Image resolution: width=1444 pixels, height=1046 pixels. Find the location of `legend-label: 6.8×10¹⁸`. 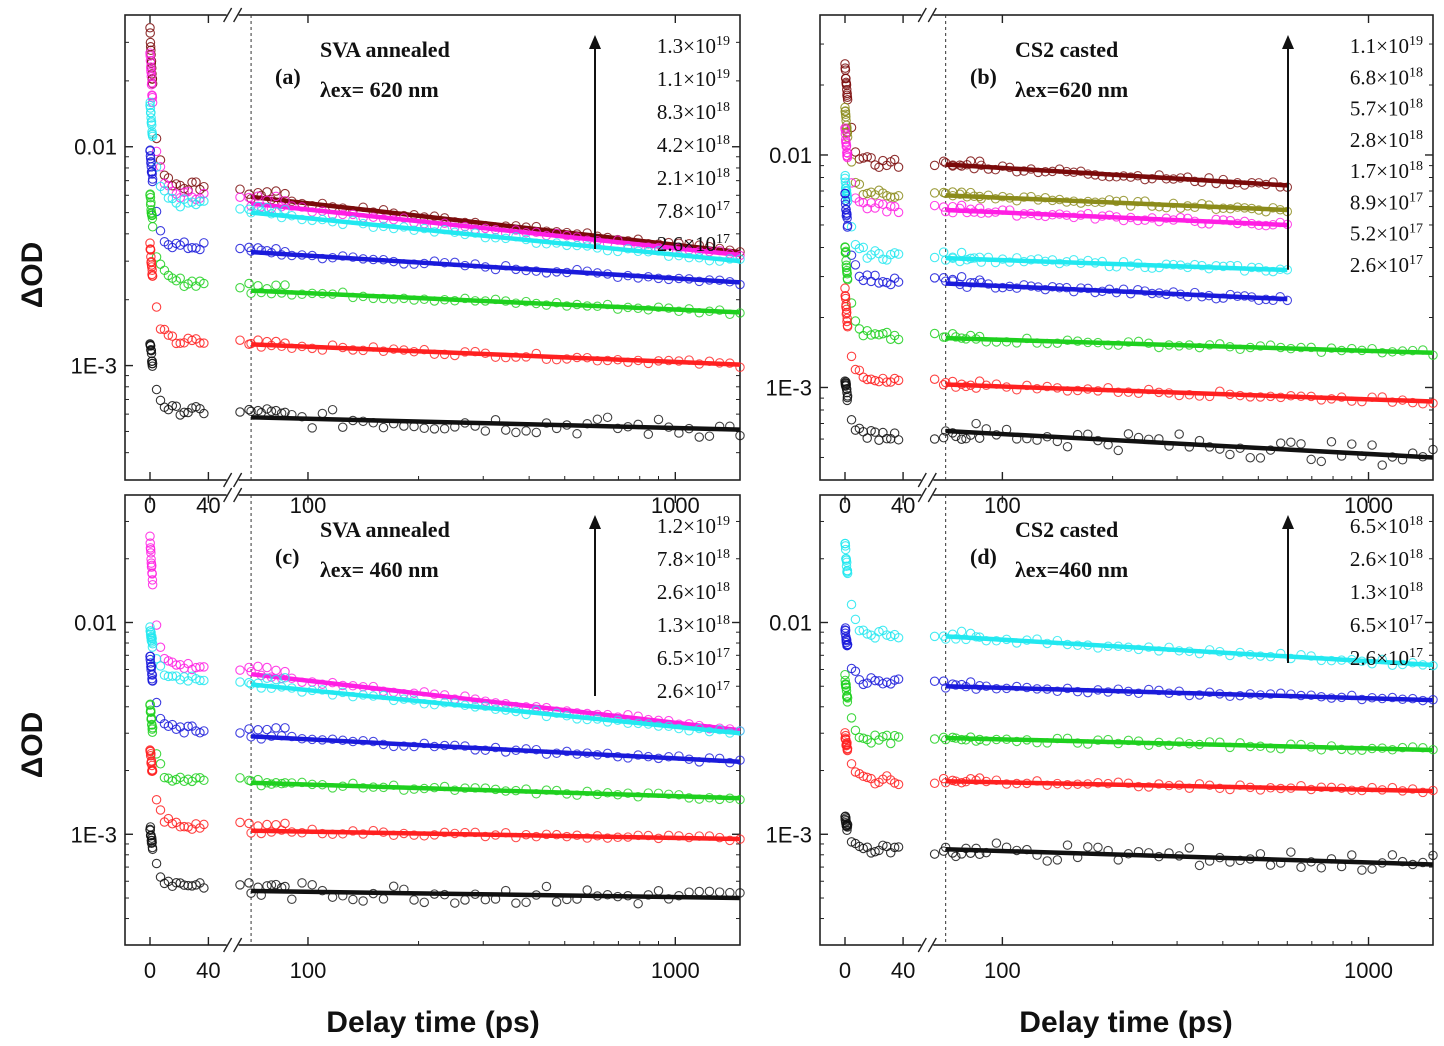

legend-label: 6.8×10¹⁸ is located at coordinates (1386, 77).